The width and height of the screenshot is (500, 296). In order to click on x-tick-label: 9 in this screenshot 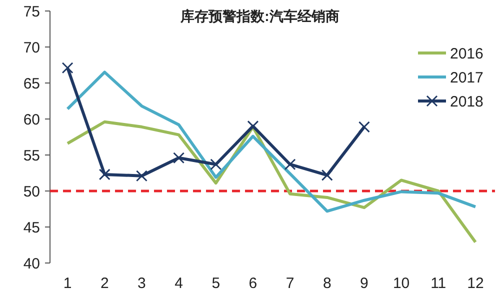, I will do `click(364, 283)`.